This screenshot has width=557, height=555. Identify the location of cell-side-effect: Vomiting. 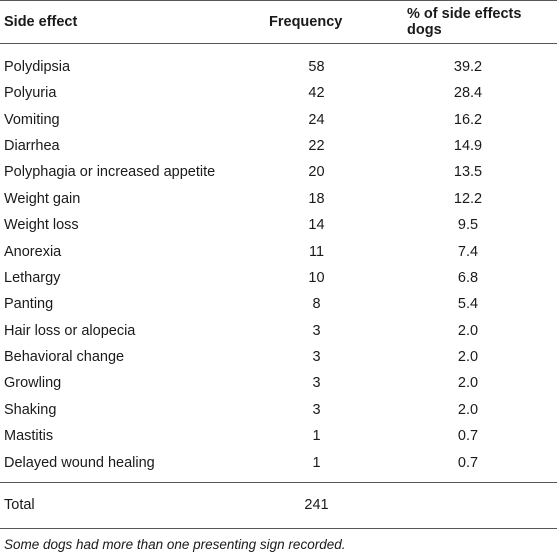
(32, 119).